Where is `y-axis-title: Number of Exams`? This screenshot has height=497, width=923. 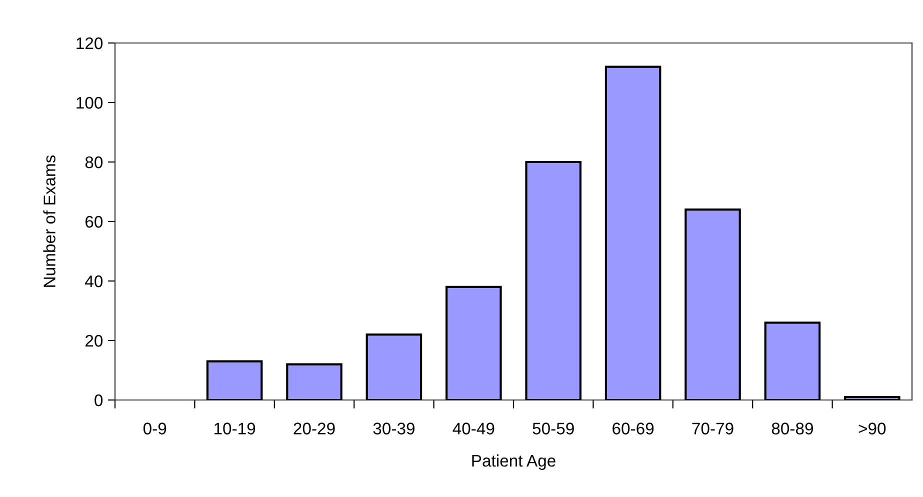 y-axis-title: Number of Exams is located at coordinates (49, 221).